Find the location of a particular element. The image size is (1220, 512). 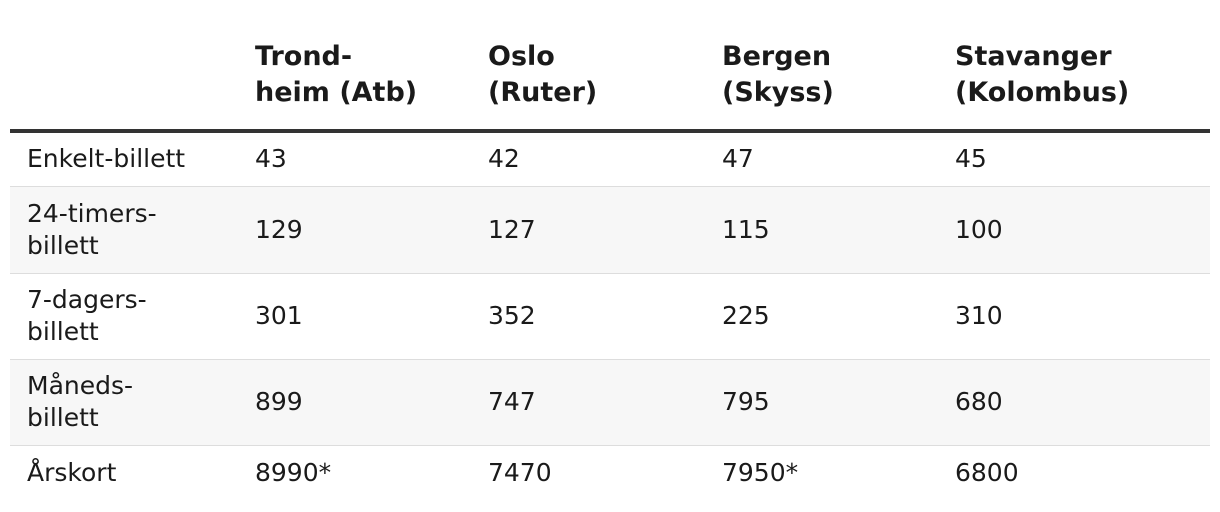

table-row: Enkelt-billett 43 42 47 45 is located at coordinates (610, 159).